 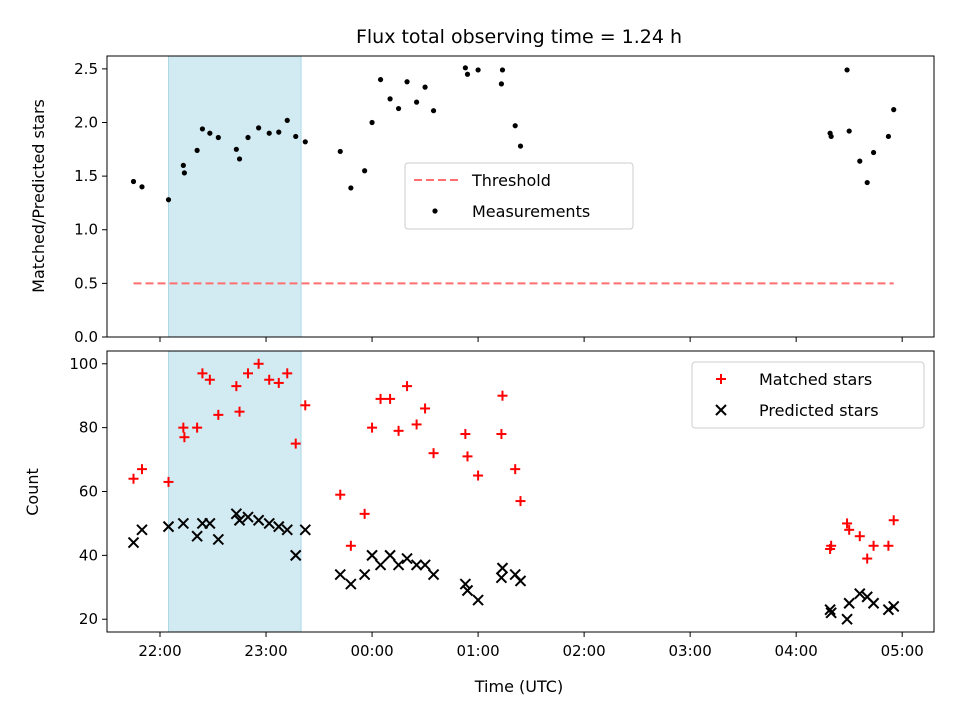 What do you see at coordinates (86, 122) in the screenshot?
I see `y-tick-label: 2.0` at bounding box center [86, 122].